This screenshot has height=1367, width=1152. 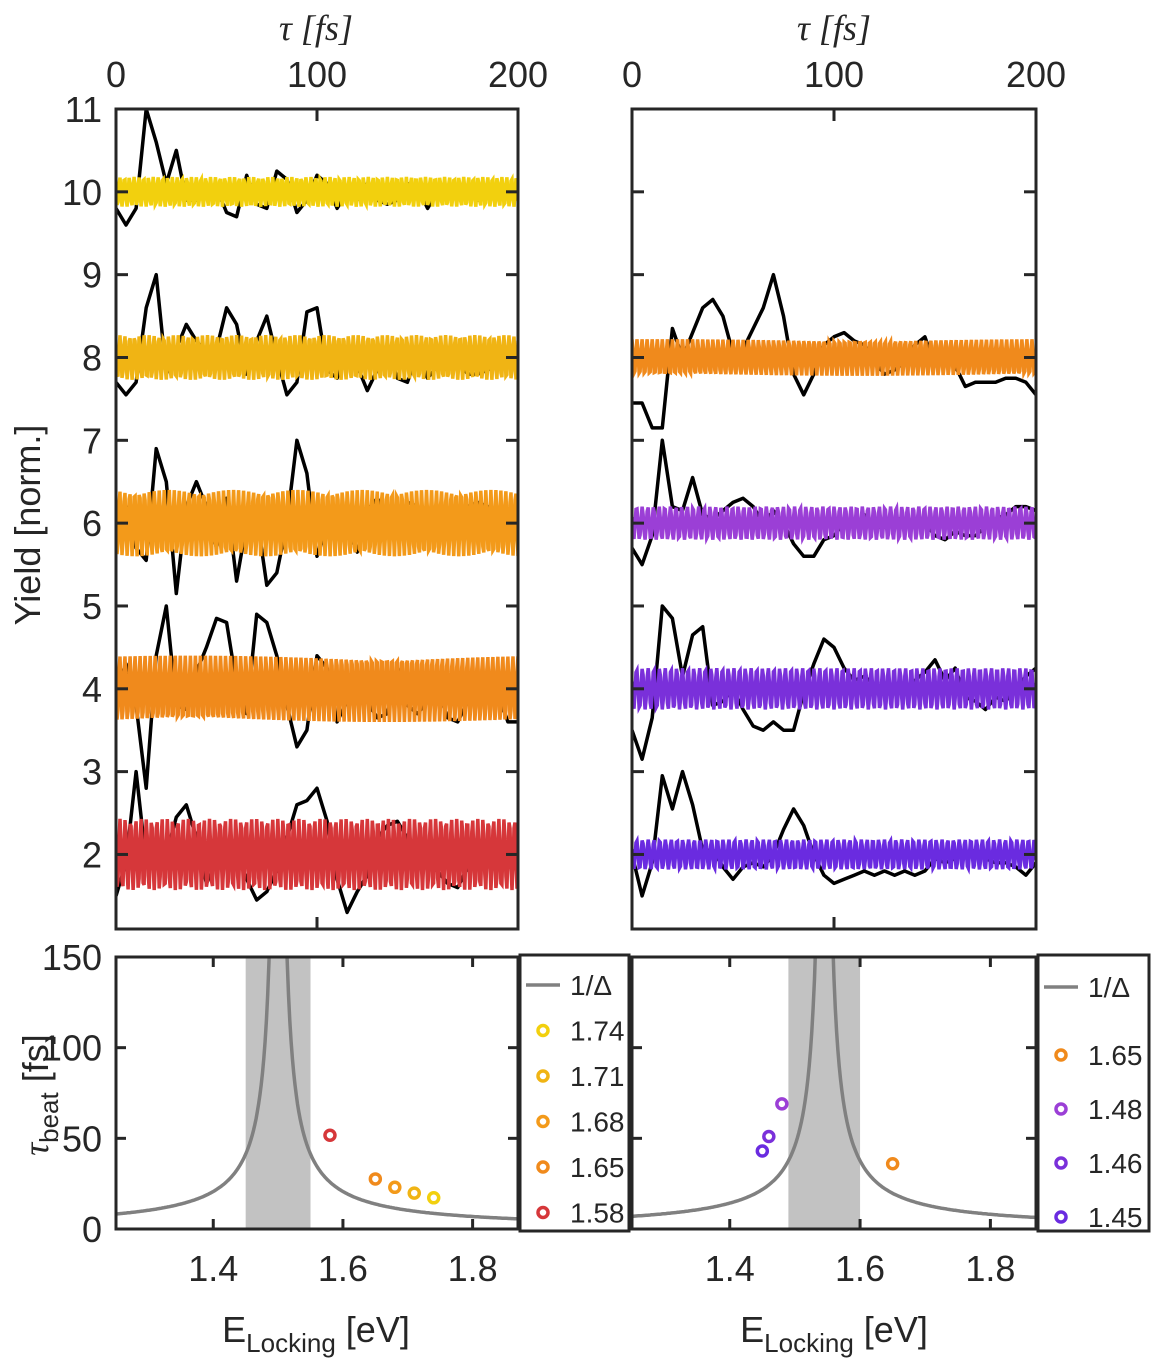 I want to click on ytick-label-50: 50, so click(x=82, y=1138).